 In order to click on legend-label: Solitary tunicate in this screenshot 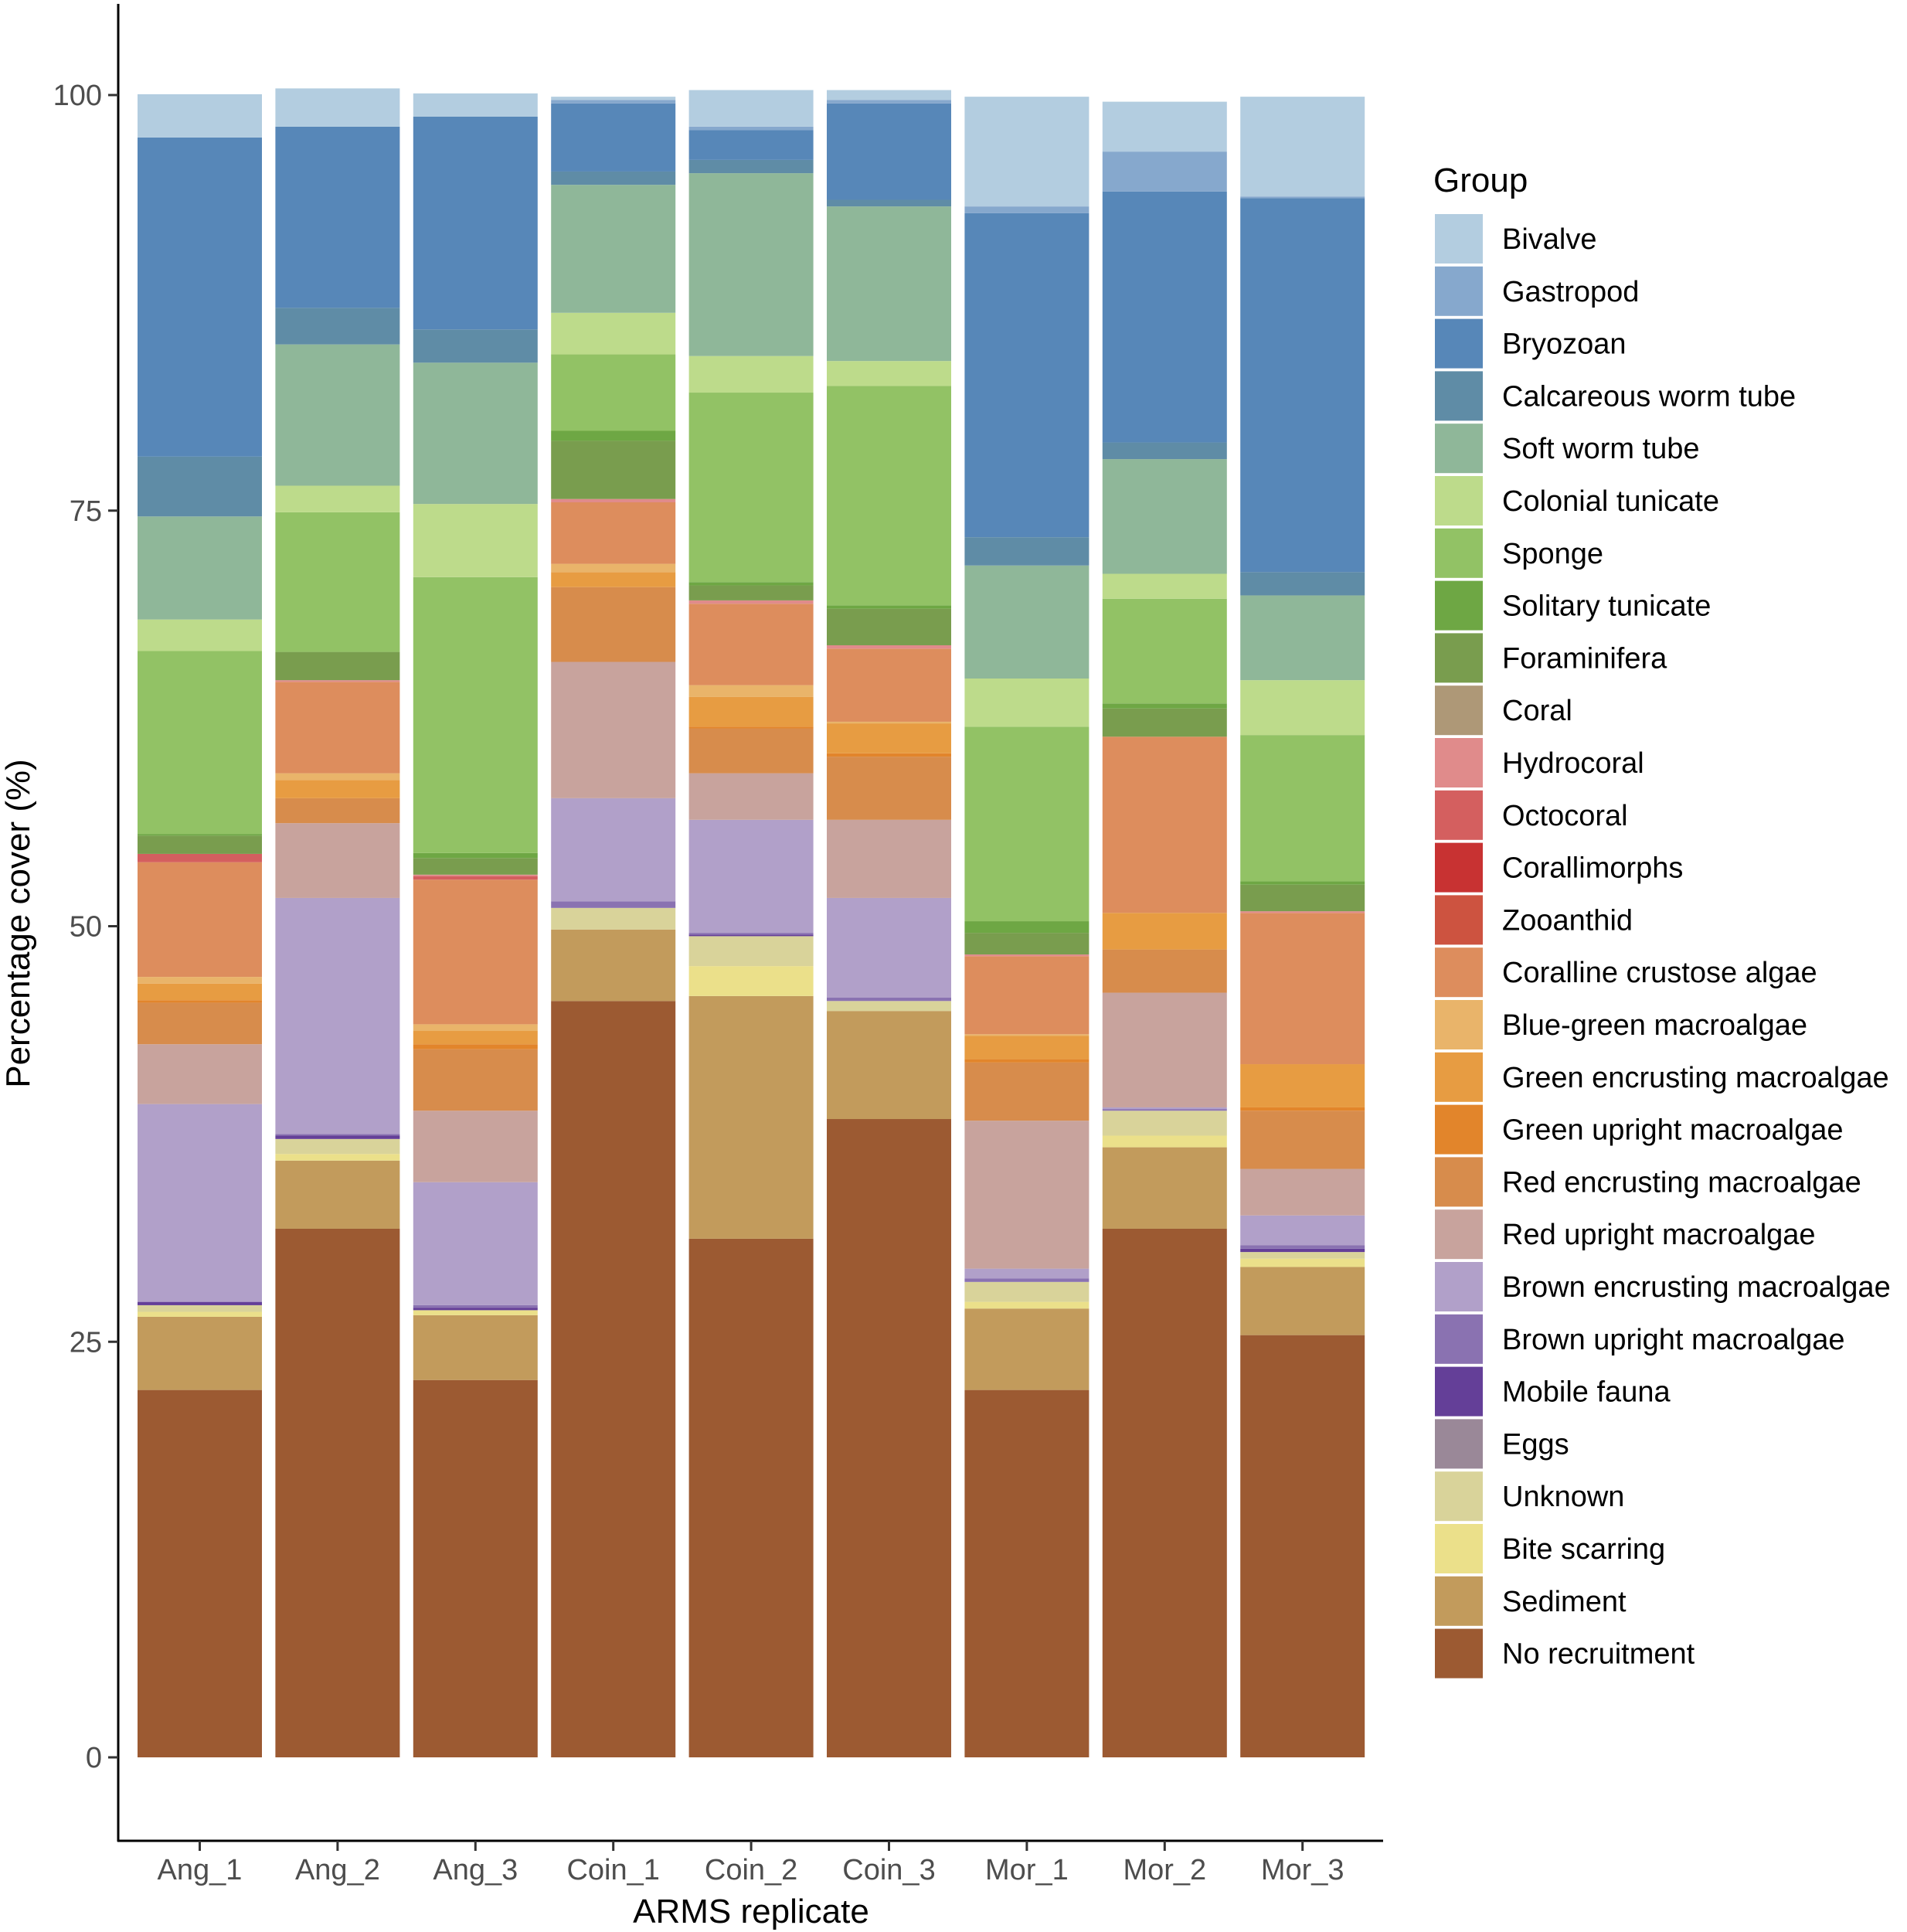, I will do `click(1606, 606)`.